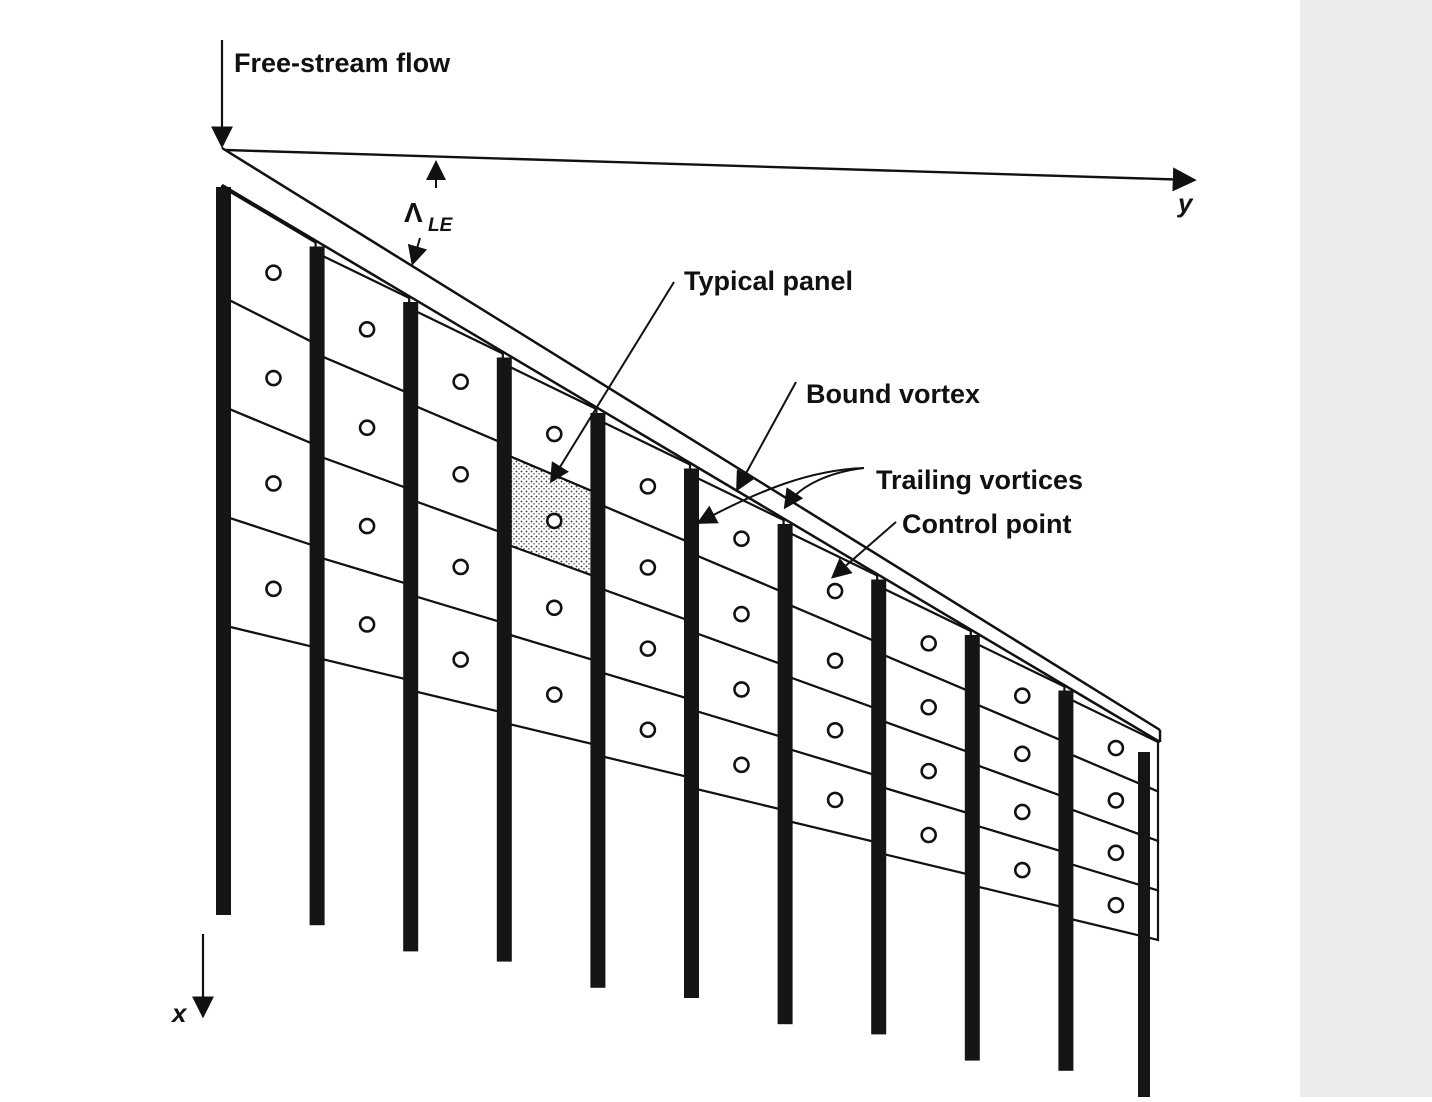 The width and height of the screenshot is (1432, 1102). What do you see at coordinates (224, 551) in the screenshot?
I see `root-trailing-vortex` at bounding box center [224, 551].